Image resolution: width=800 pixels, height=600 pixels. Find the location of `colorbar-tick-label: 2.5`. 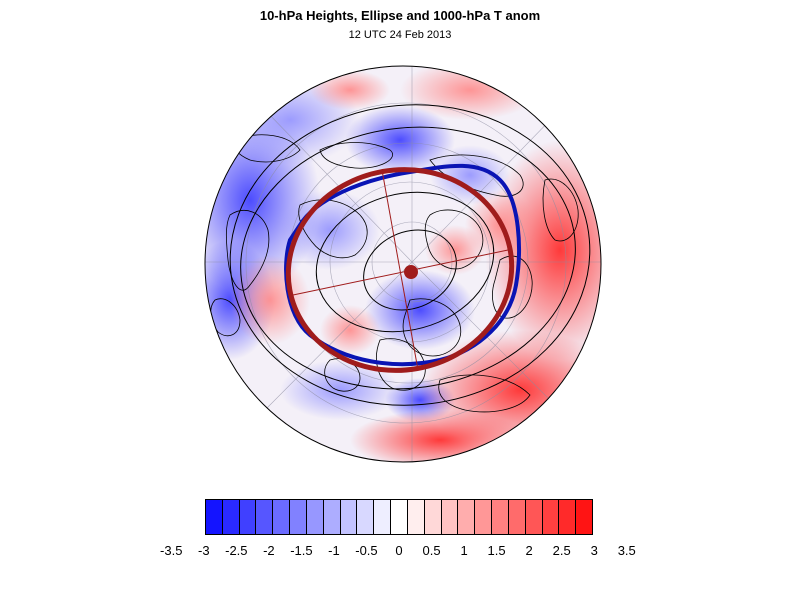

colorbar-tick-label: 2.5 is located at coordinates (561, 550).